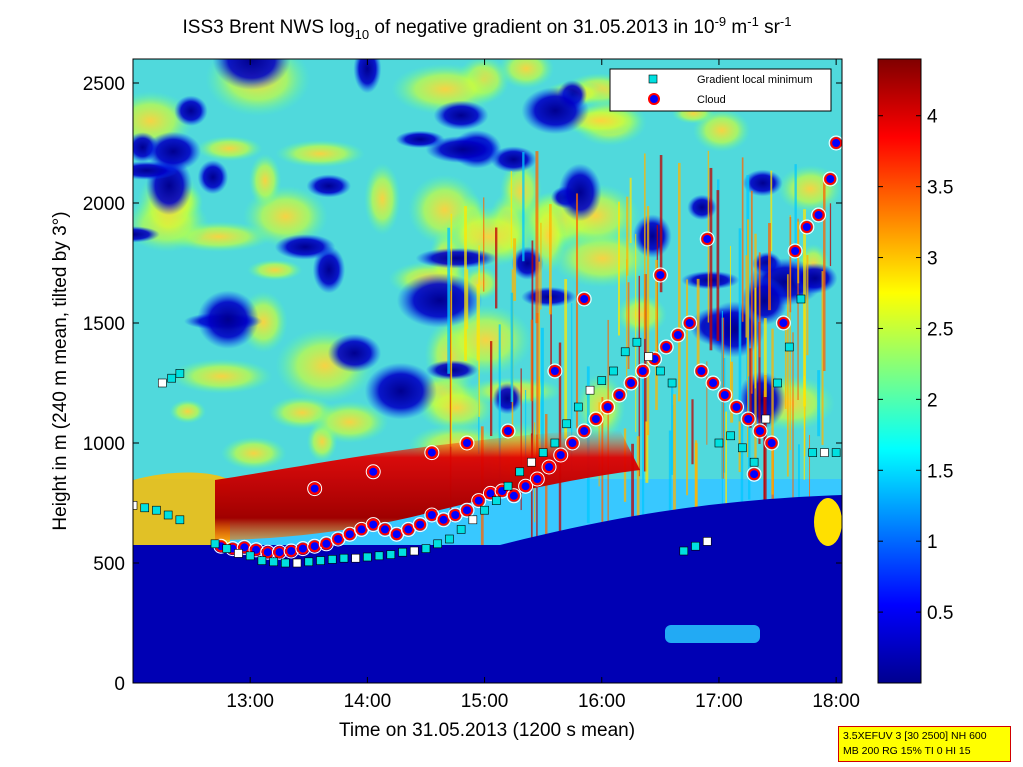  I want to click on lower-layer-transition, so click(487, 527).